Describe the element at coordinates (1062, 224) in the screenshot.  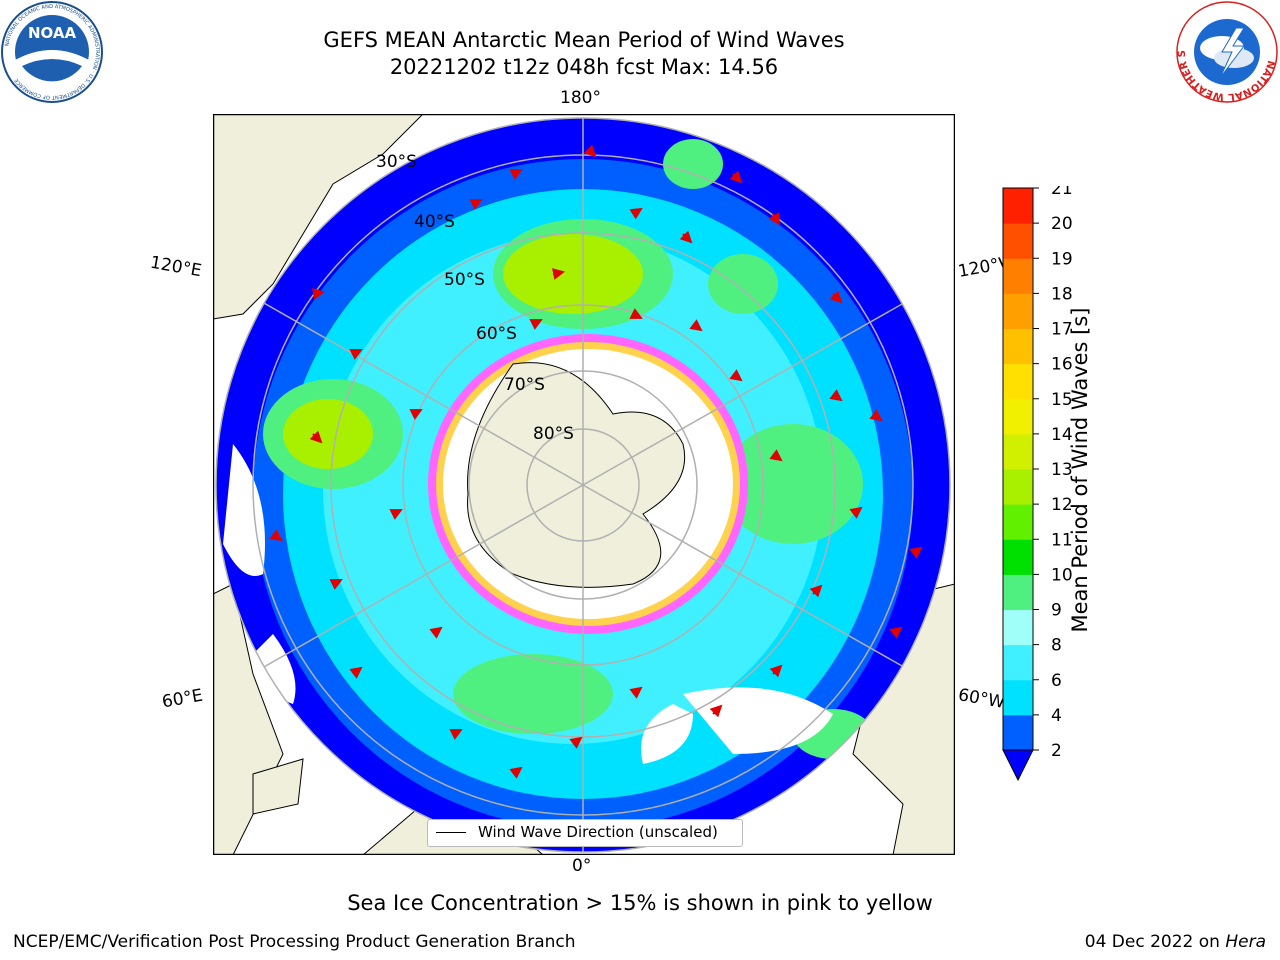
I see `colorbar-tick-label: 20` at that location.